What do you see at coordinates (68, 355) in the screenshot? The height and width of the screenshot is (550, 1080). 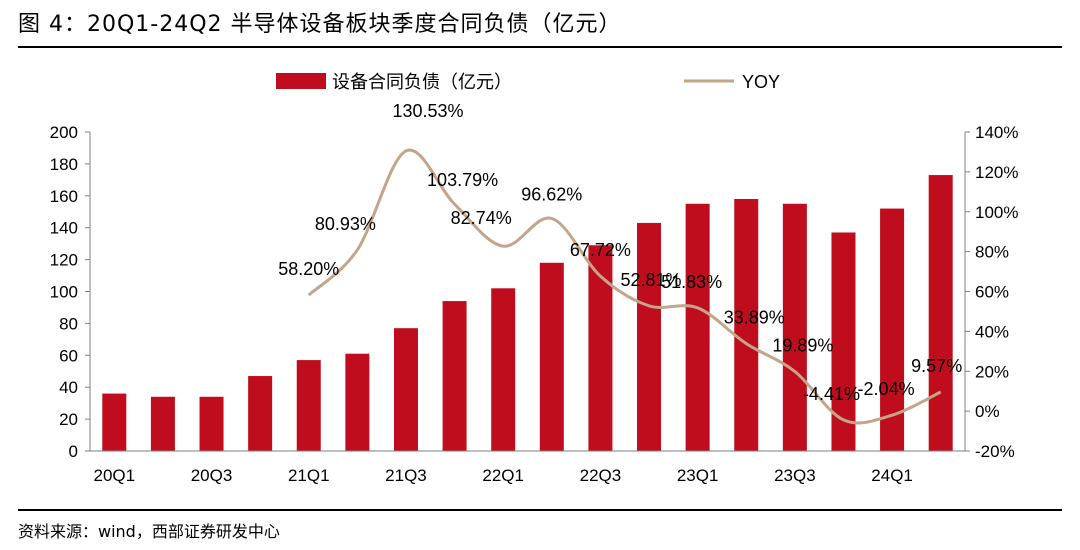 I see `left-axis-tick-label: 60` at bounding box center [68, 355].